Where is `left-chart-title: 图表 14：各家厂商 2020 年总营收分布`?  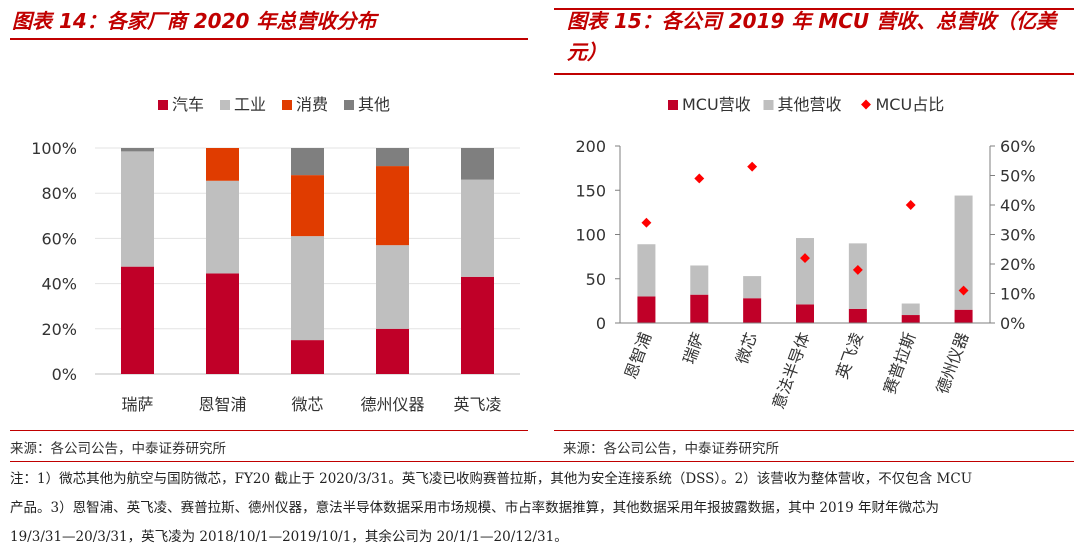
left-chart-title: 图表 14：各家厂商 2020 年总营收分布 is located at coordinates (194, 21).